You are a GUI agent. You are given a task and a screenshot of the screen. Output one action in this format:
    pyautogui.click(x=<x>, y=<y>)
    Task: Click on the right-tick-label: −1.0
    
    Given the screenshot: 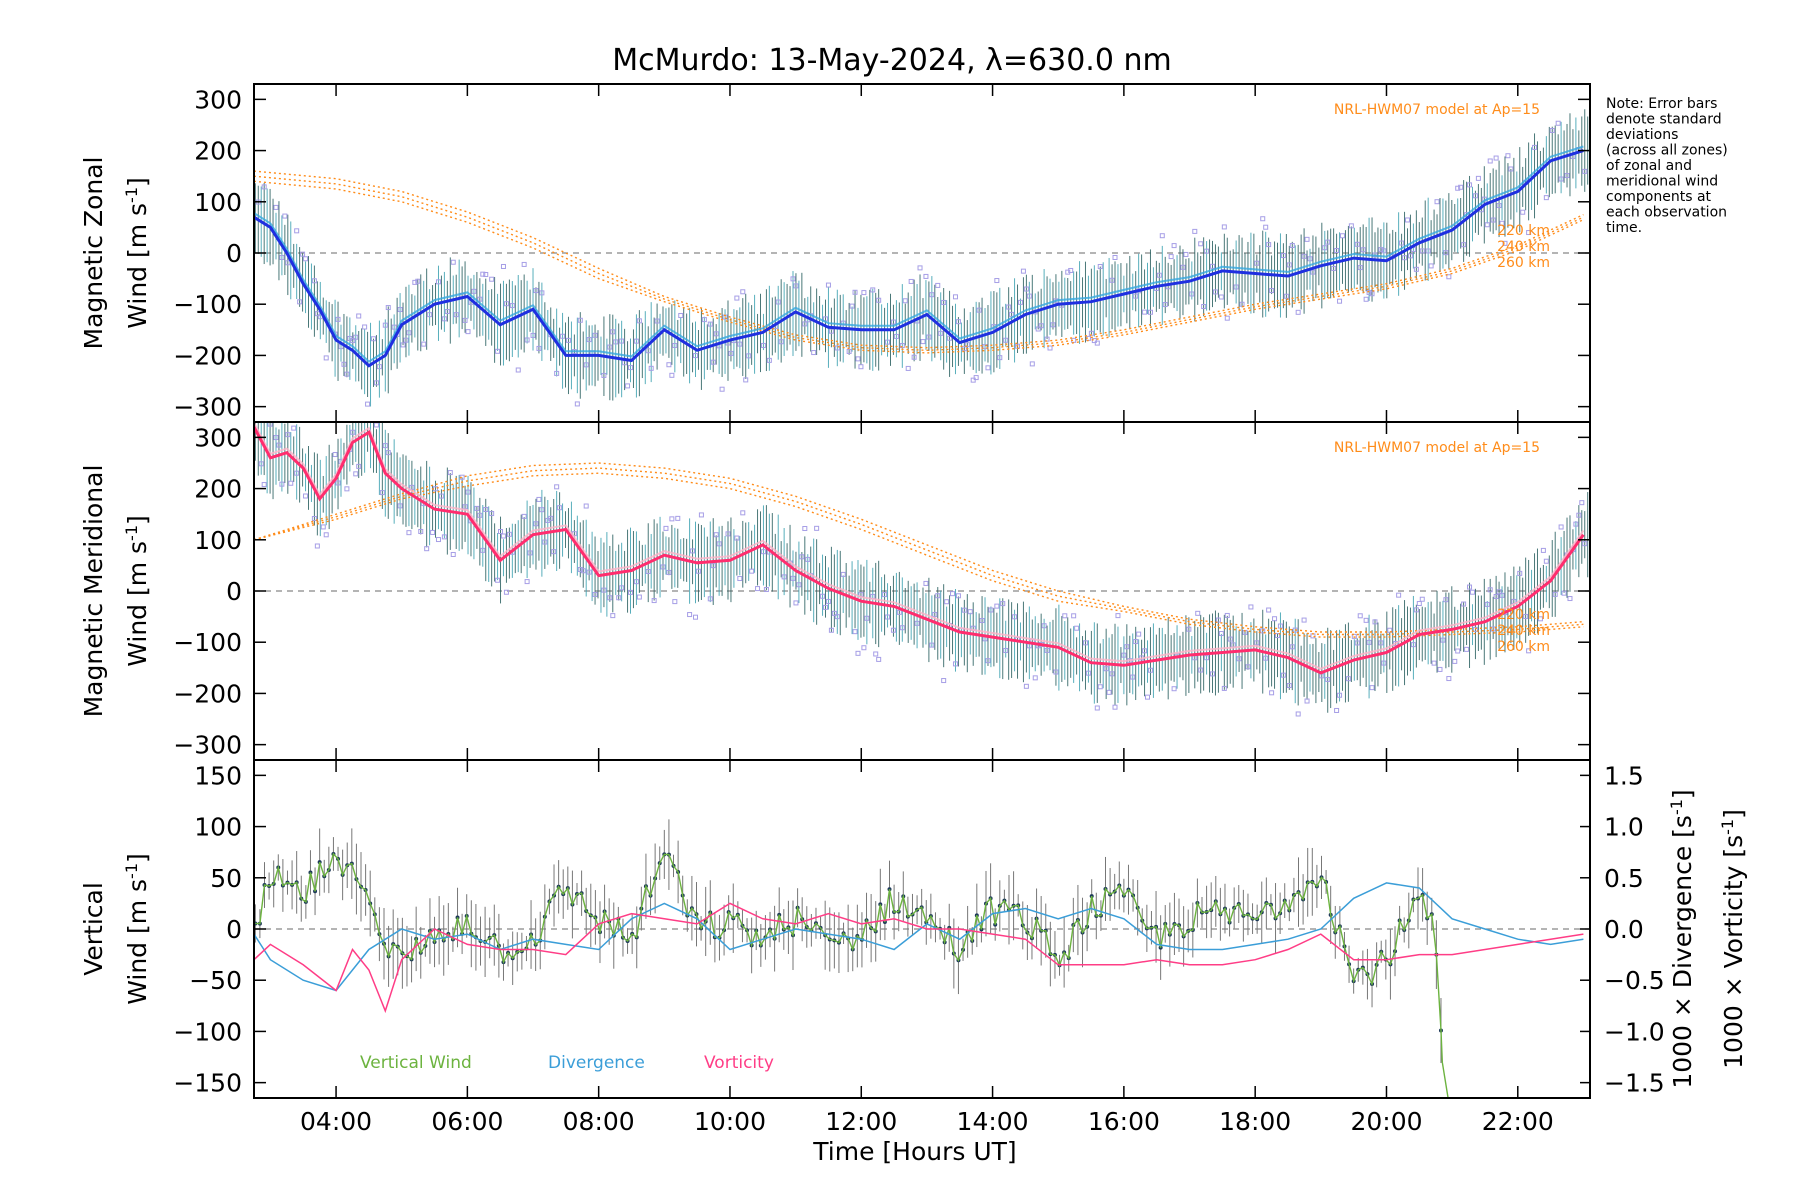 What is the action you would take?
    pyautogui.click(x=1634, y=1031)
    